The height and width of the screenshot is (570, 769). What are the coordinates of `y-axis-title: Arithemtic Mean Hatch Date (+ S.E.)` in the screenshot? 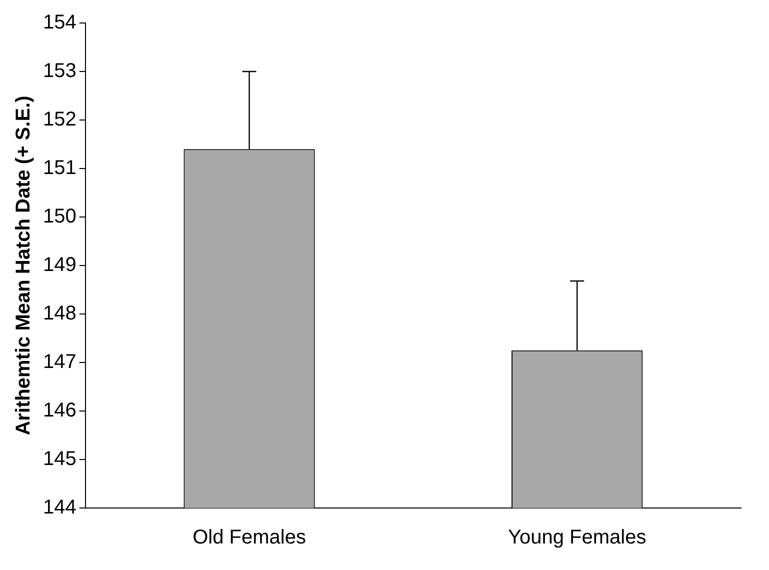 It's located at (23, 266).